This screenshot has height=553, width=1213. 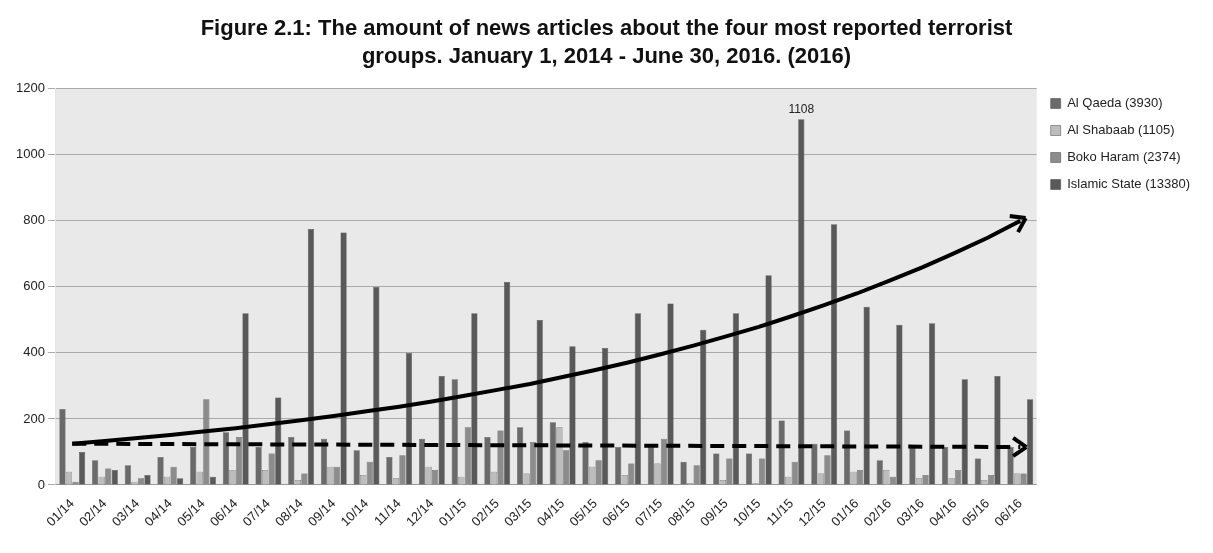 I want to click on y-tick-label: 1000, so click(x=30, y=154).